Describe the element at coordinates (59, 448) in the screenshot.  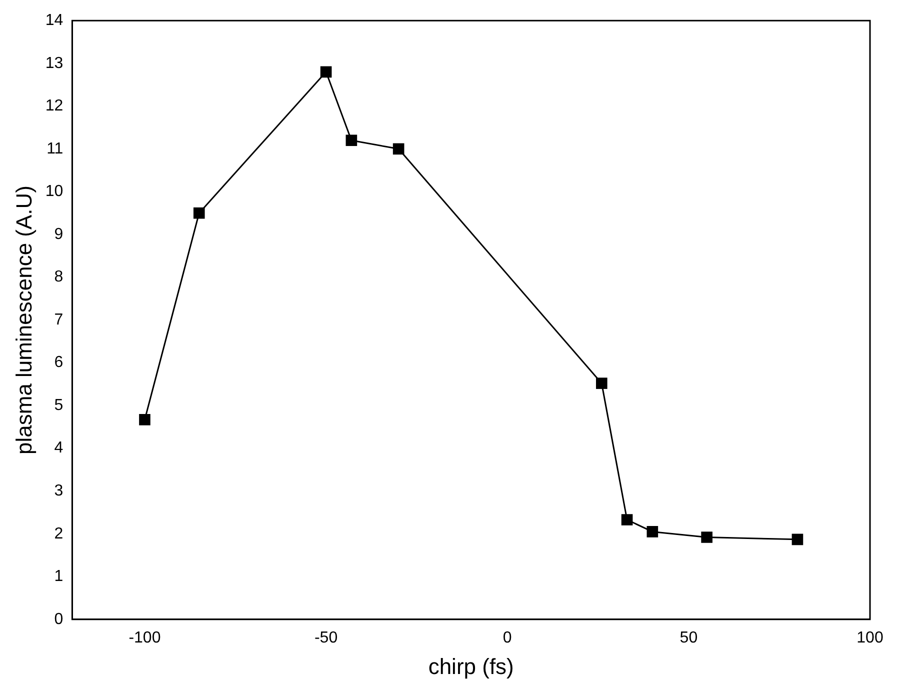
I see `y-tick-label: 4` at that location.